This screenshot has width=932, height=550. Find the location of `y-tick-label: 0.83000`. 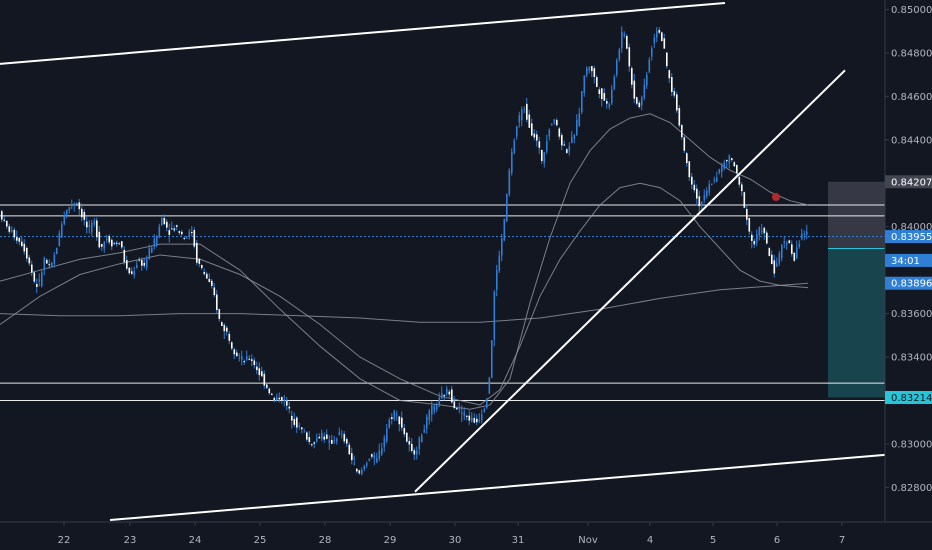

y-tick-label: 0.83000 is located at coordinates (911, 444).